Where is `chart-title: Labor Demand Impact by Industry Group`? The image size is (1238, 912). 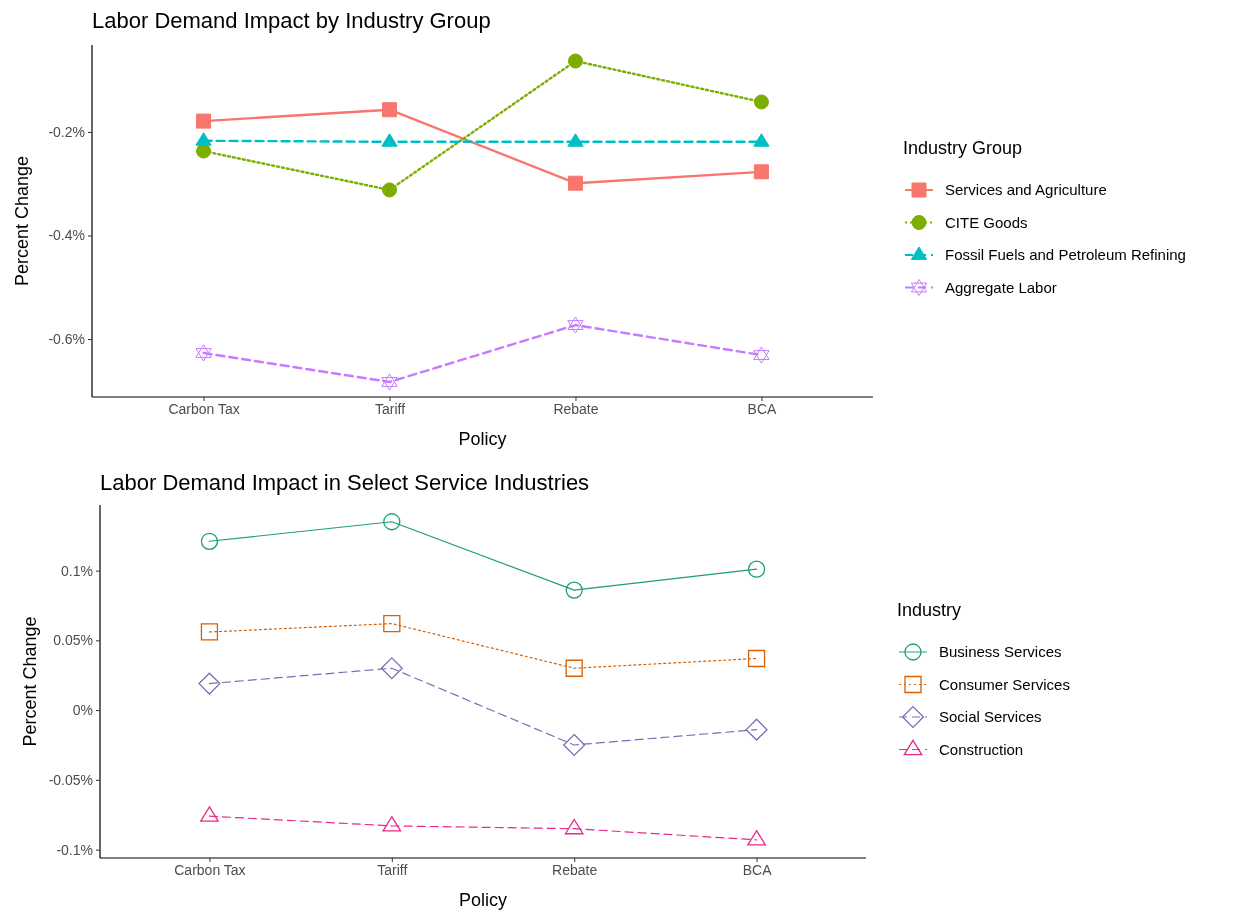
chart-title: Labor Demand Impact by Industry Group is located at coordinates (291, 20).